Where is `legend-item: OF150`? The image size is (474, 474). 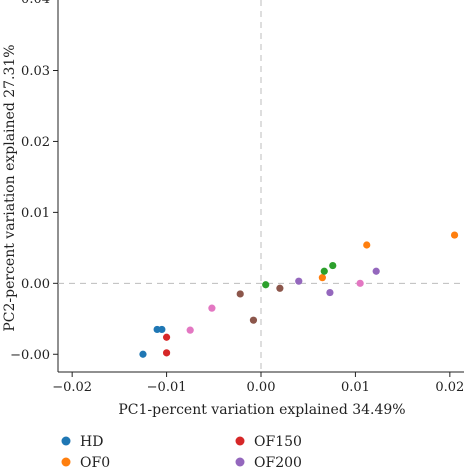
legend-item: OF150 is located at coordinates (268, 442).